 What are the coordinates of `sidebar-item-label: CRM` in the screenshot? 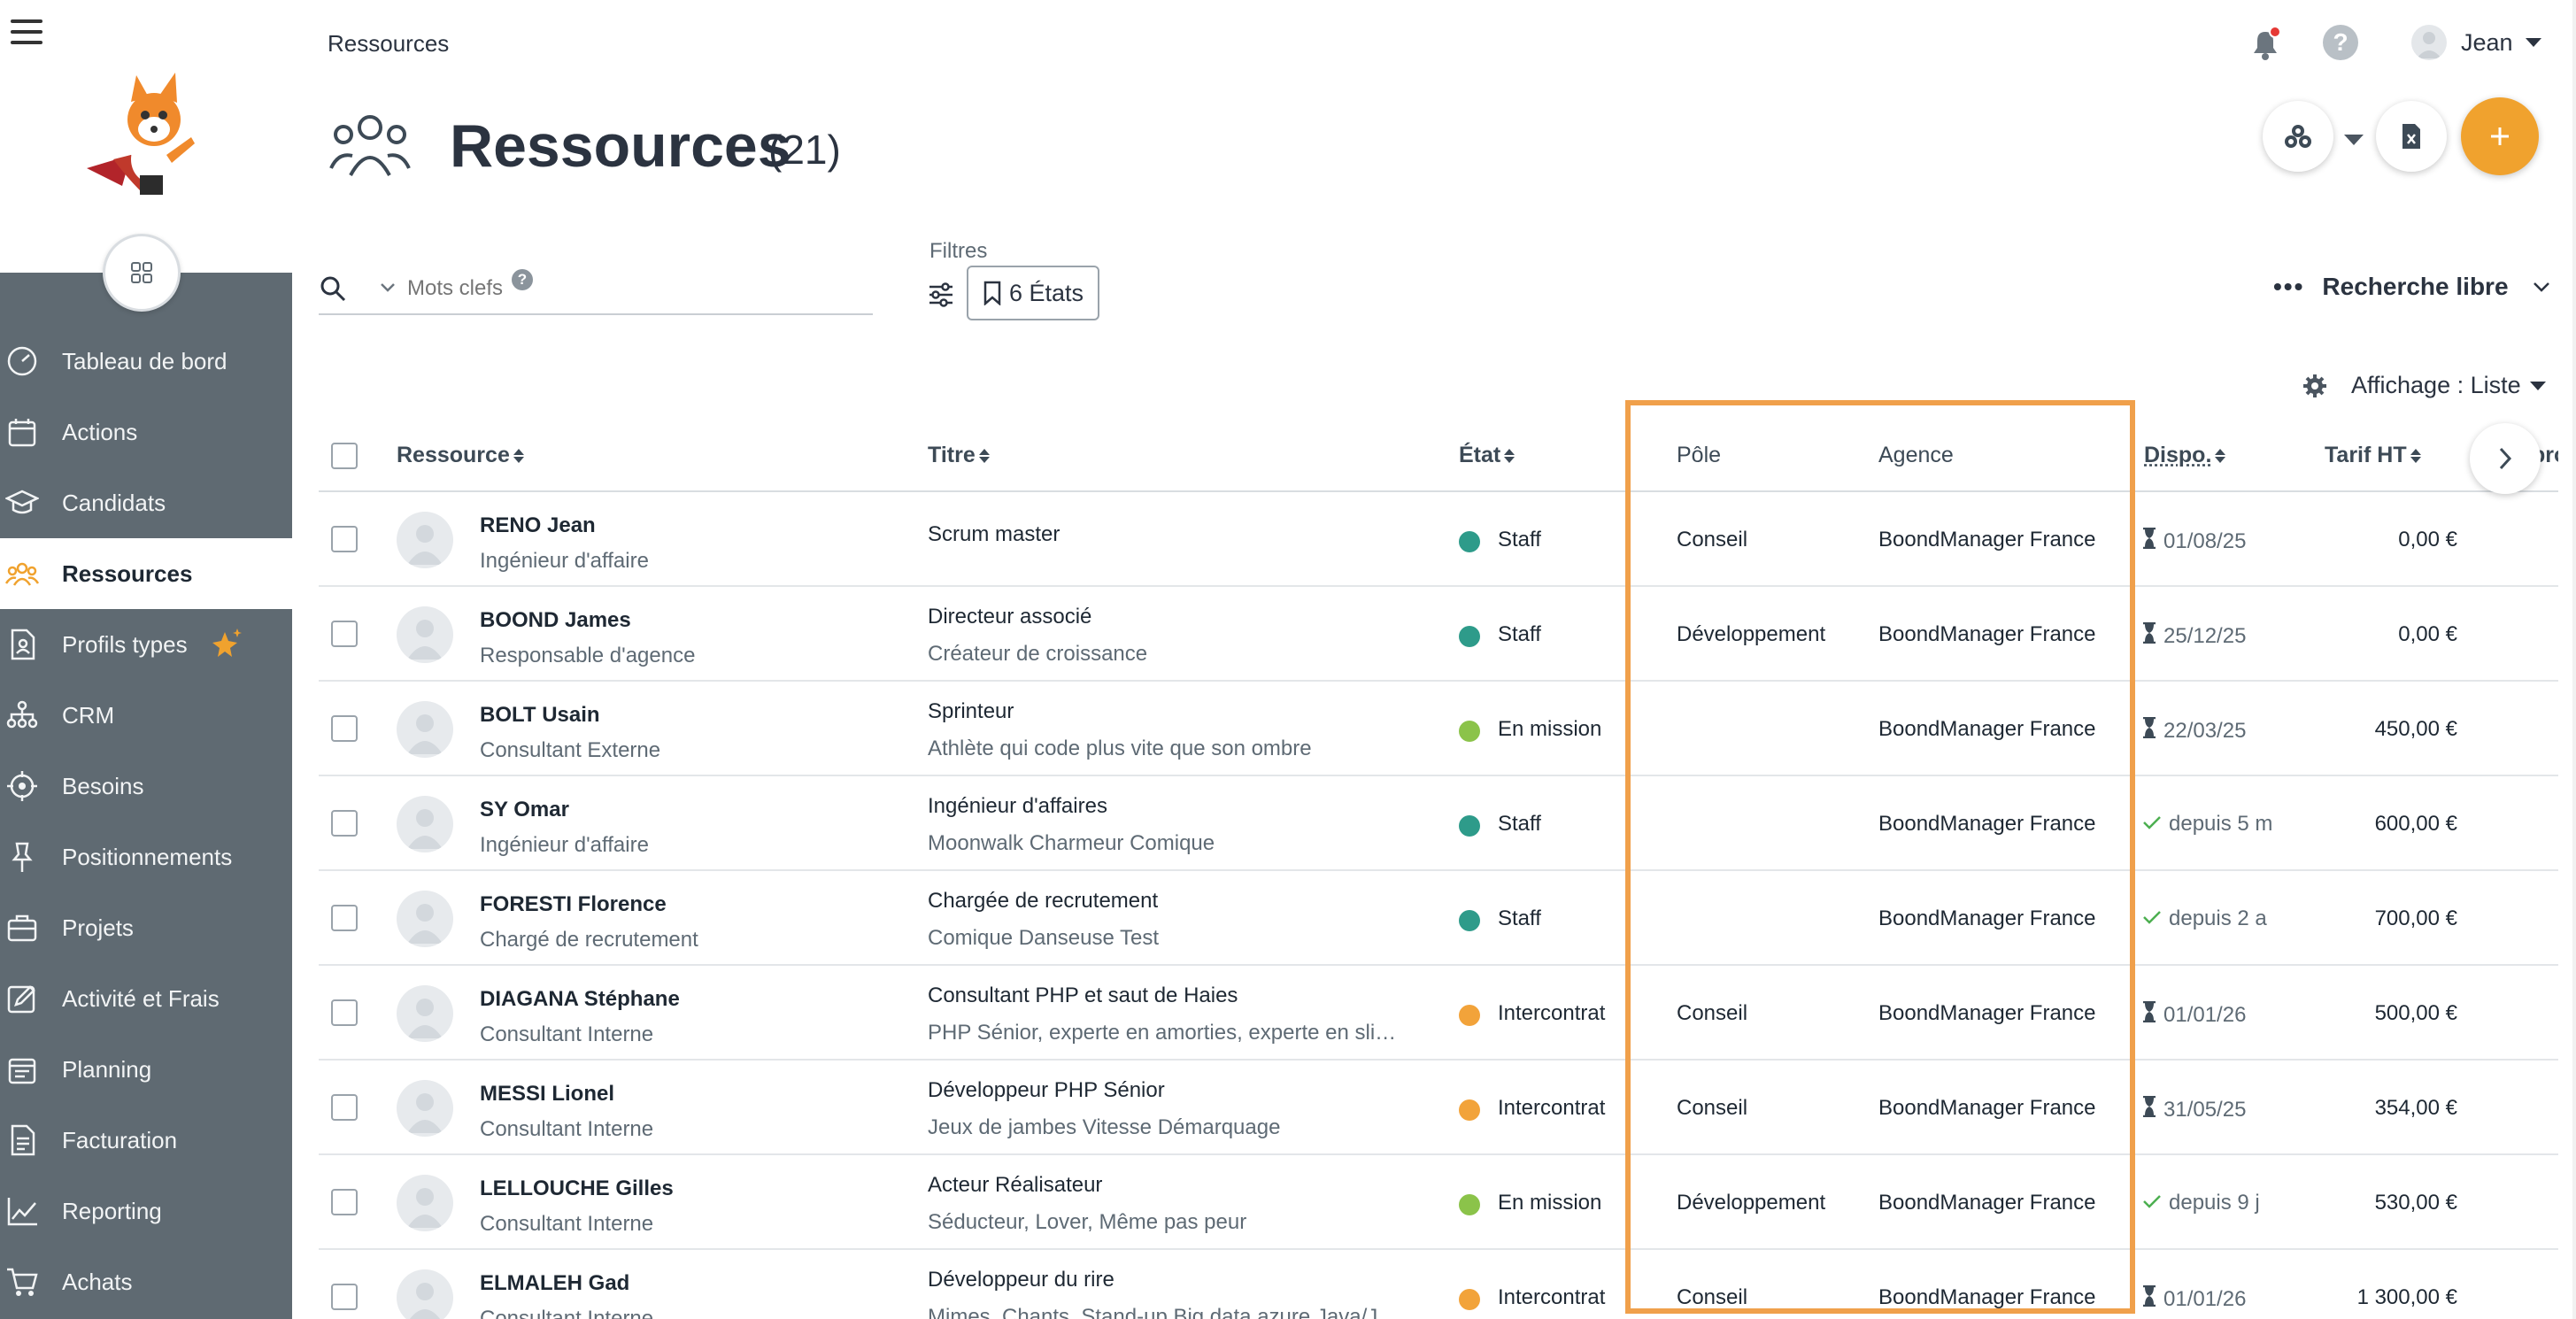 It's located at (88, 715).